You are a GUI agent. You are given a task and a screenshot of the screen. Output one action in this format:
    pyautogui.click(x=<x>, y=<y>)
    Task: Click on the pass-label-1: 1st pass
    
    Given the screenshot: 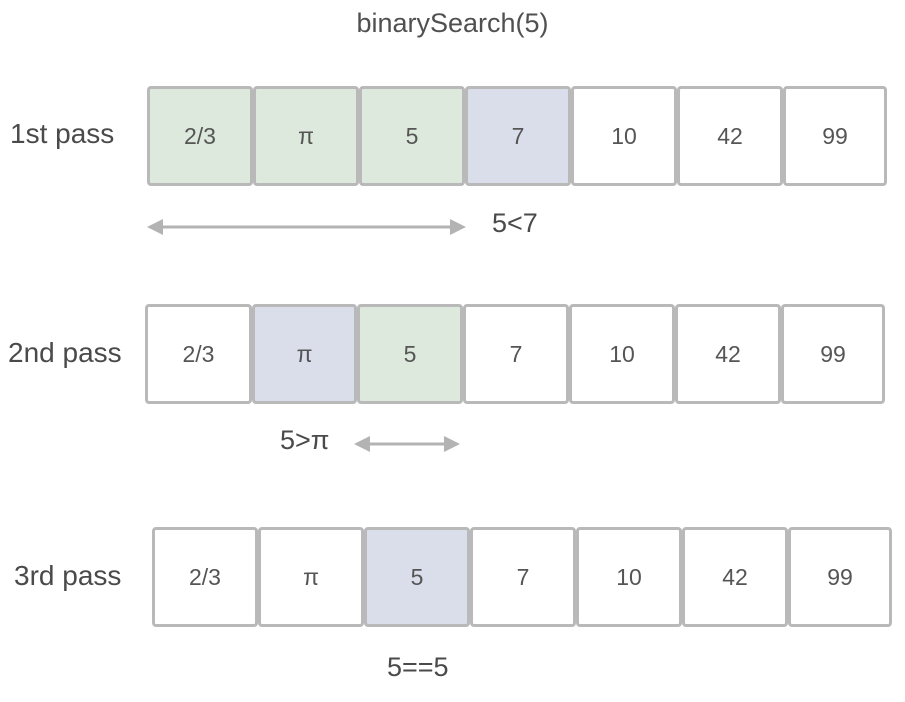 What is the action you would take?
    pyautogui.click(x=62, y=133)
    